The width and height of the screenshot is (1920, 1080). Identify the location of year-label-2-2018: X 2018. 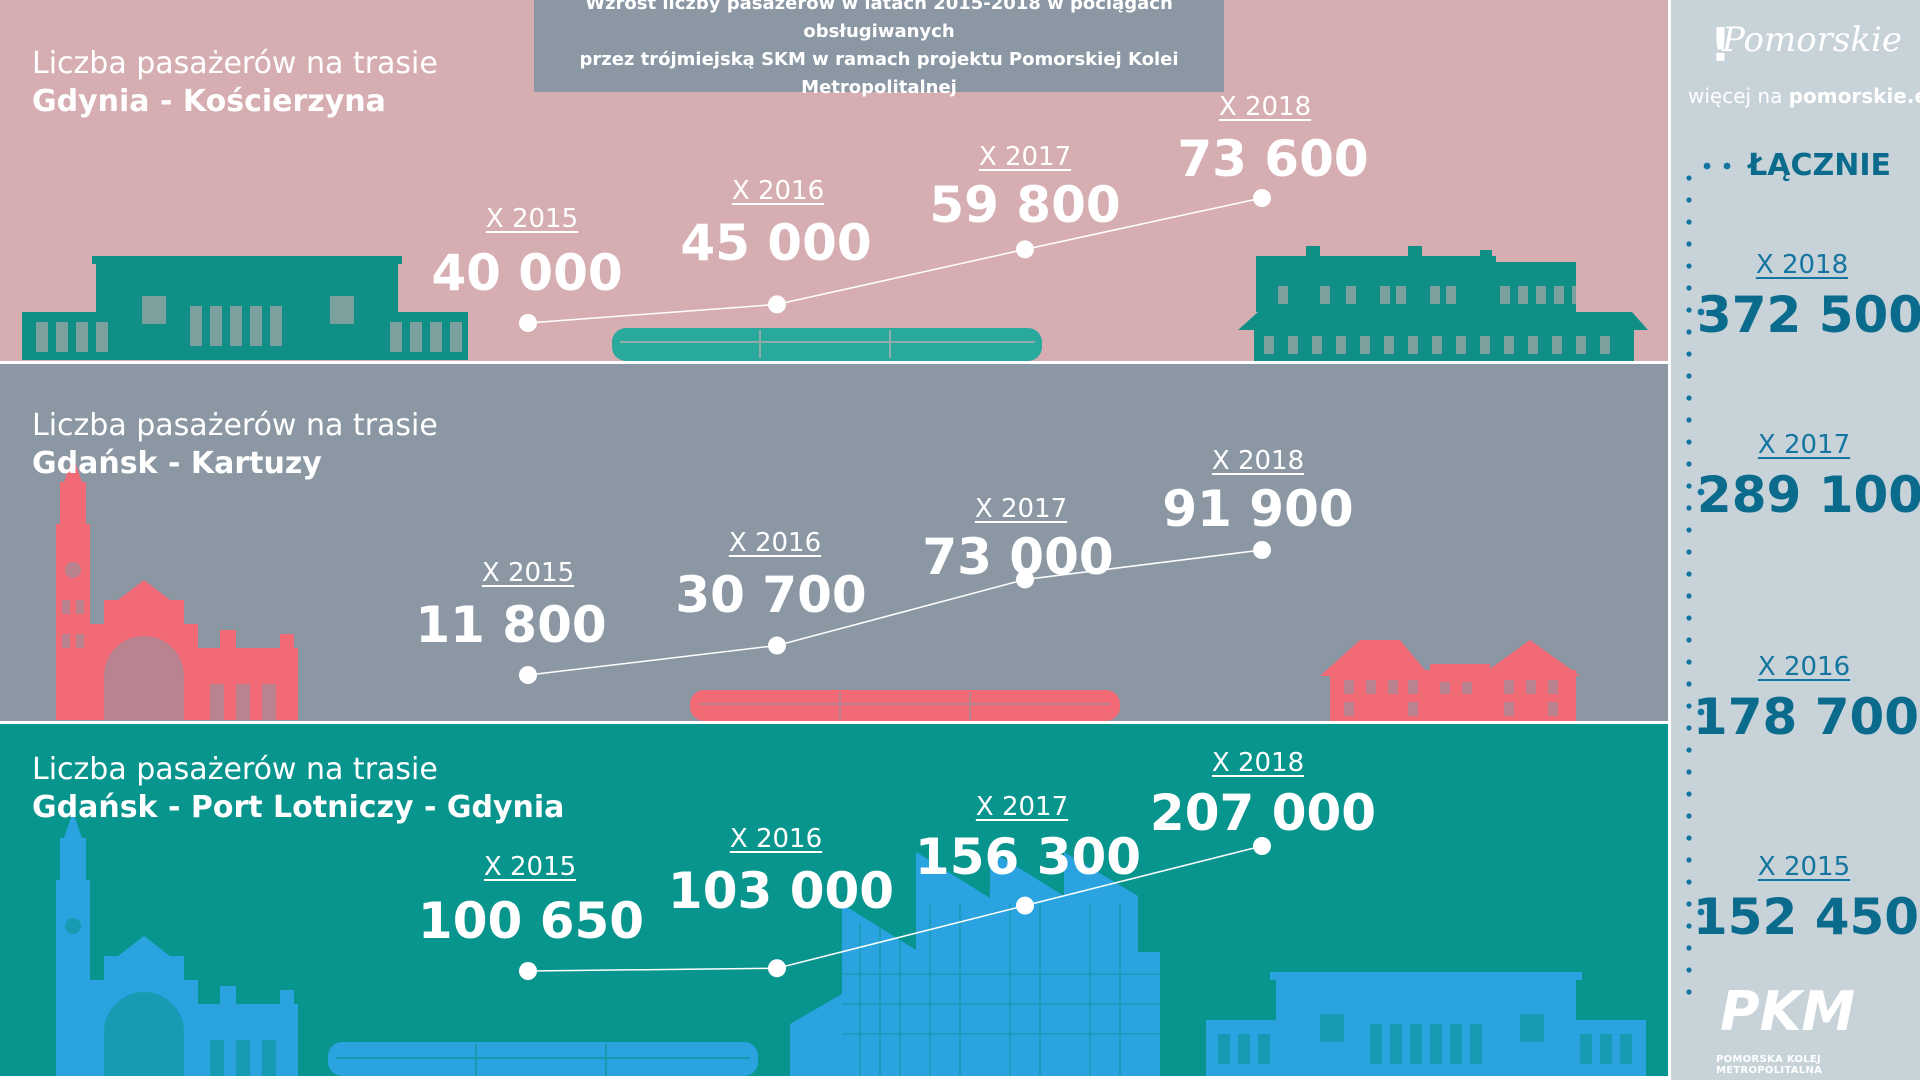
(1258, 461).